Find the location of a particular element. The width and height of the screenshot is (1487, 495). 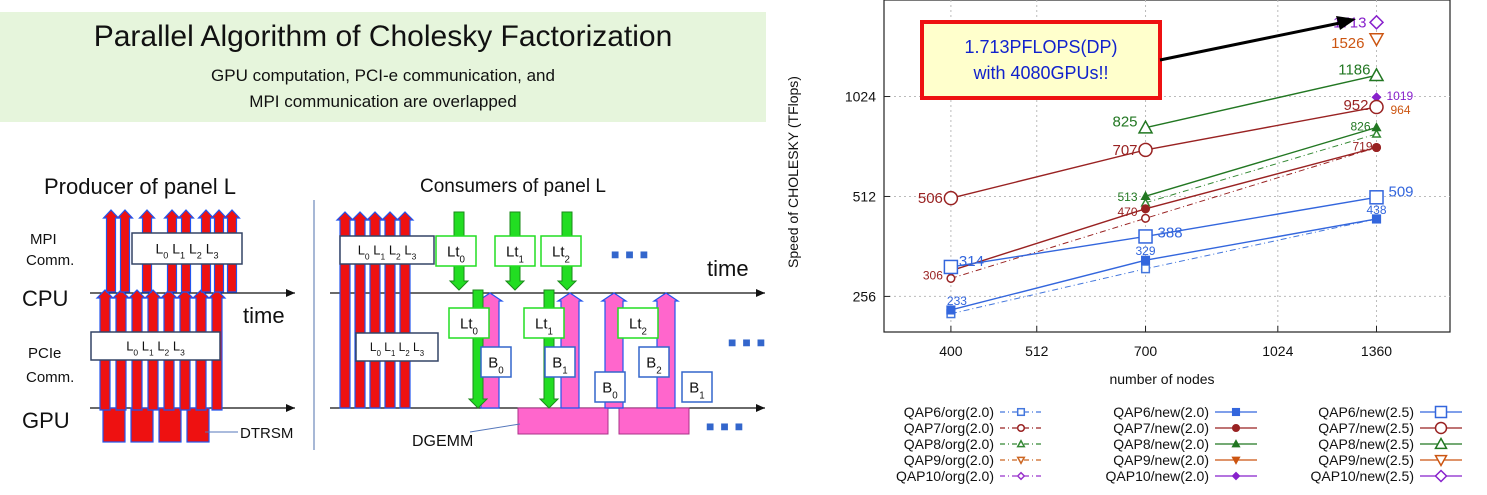

producer-mpi-arrow is located at coordinates (111, 251).